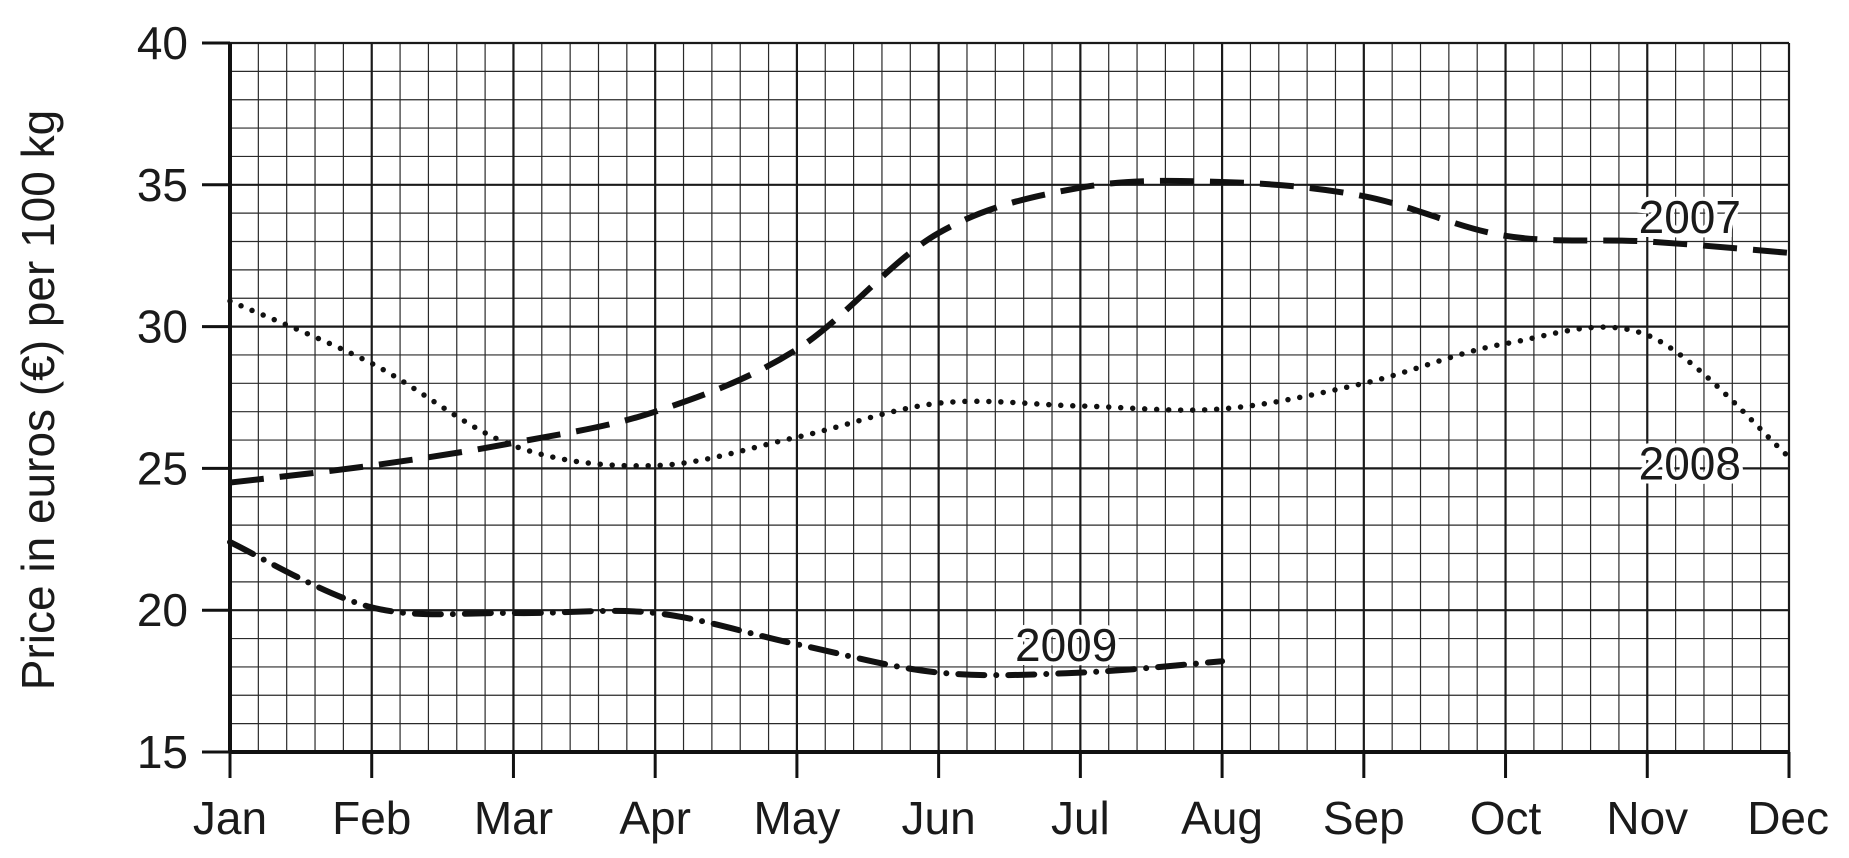 Image resolution: width=1849 pixels, height=858 pixels. What do you see at coordinates (1080, 818) in the screenshot?
I see `x-tick-label: Jul` at bounding box center [1080, 818].